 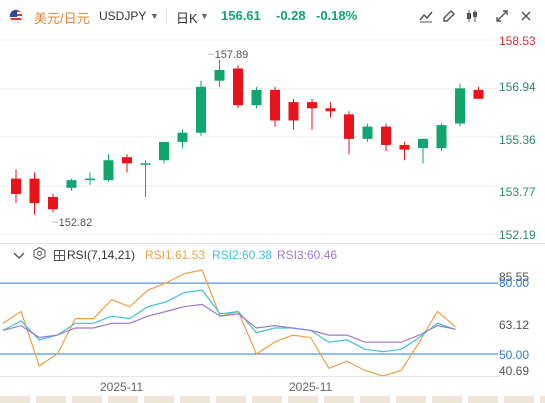 What do you see at coordinates (307, 255) in the screenshot?
I see `rsi3-value: RSI3:60.46` at bounding box center [307, 255].